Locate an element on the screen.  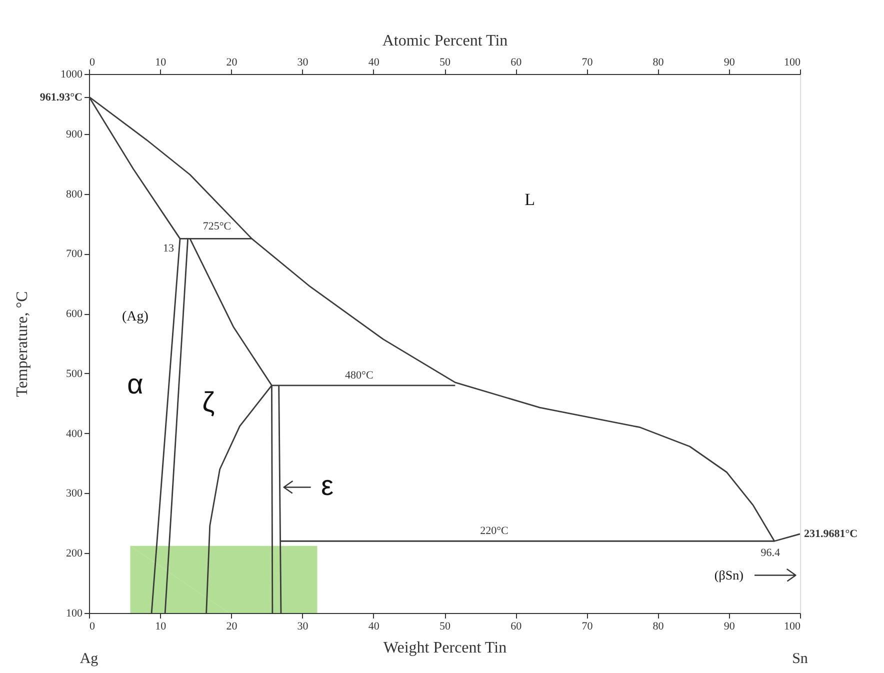
annotation: (βSn) is located at coordinates (729, 574).